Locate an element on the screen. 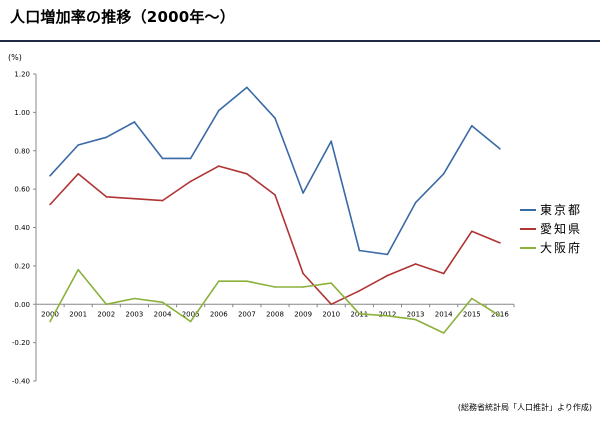 The width and height of the screenshot is (600, 423). chart-legend: 東京都 愛知県 大阪府 is located at coordinates (551, 228).